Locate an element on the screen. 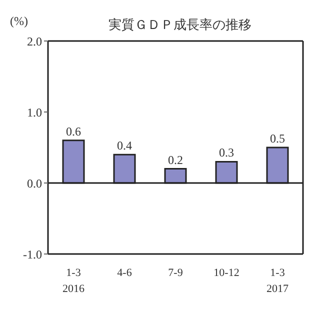 The image size is (320, 320). data-label: 0.3 is located at coordinates (226, 153).